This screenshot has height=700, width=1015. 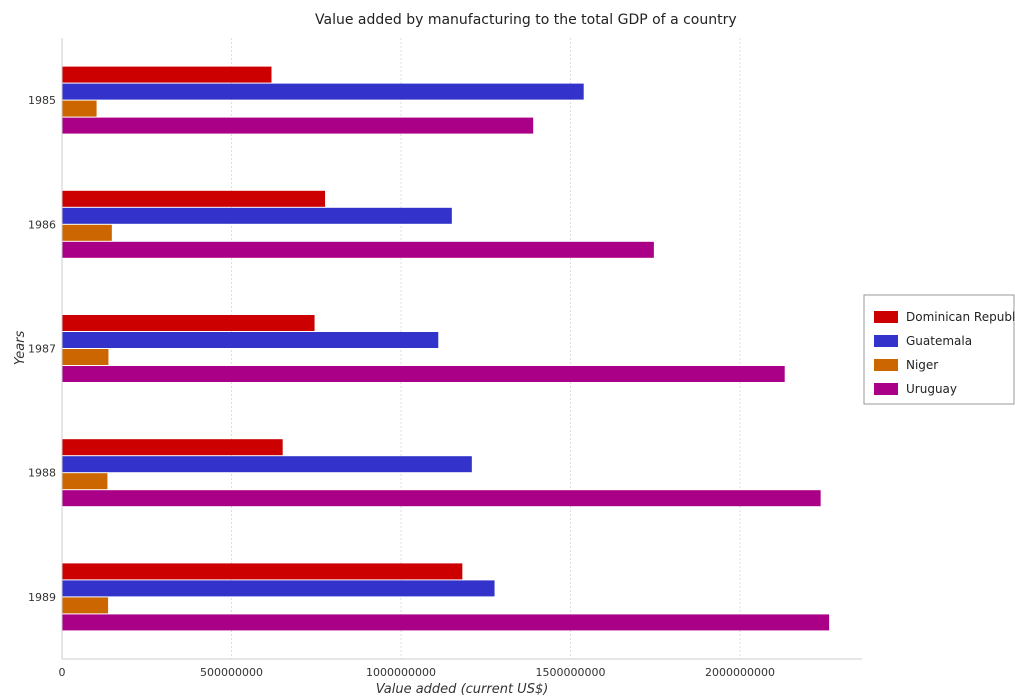 What do you see at coordinates (172, 447) in the screenshot?
I see `bar-dominican-republic-1988` at bounding box center [172, 447].